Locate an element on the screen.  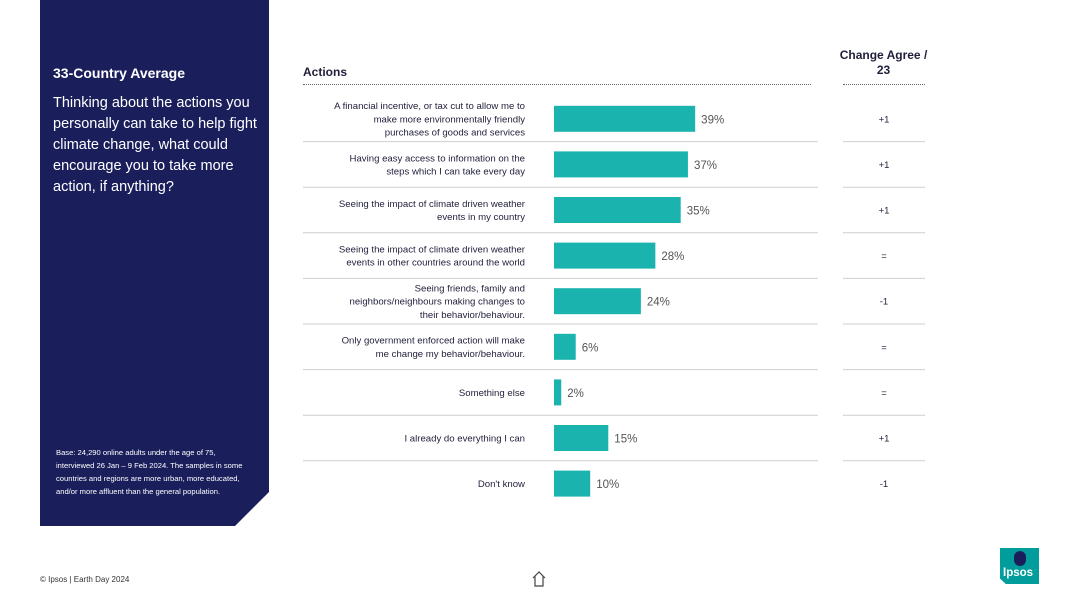
actions-header-rule is located at coordinates (557, 84).